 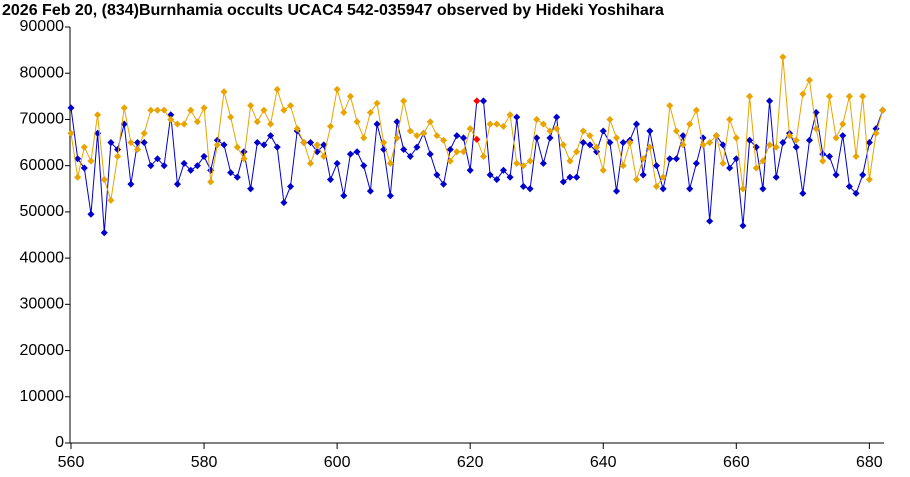 What do you see at coordinates (42, 165) in the screenshot?
I see `y-tick-label: 60000` at bounding box center [42, 165].